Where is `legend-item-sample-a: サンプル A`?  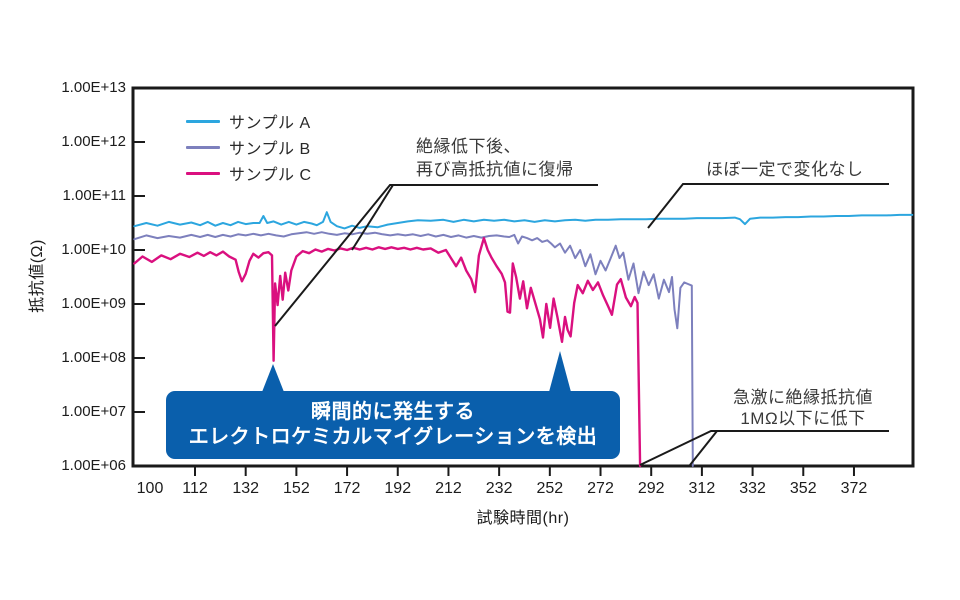 legend-item-sample-a: サンプル A is located at coordinates (249, 121).